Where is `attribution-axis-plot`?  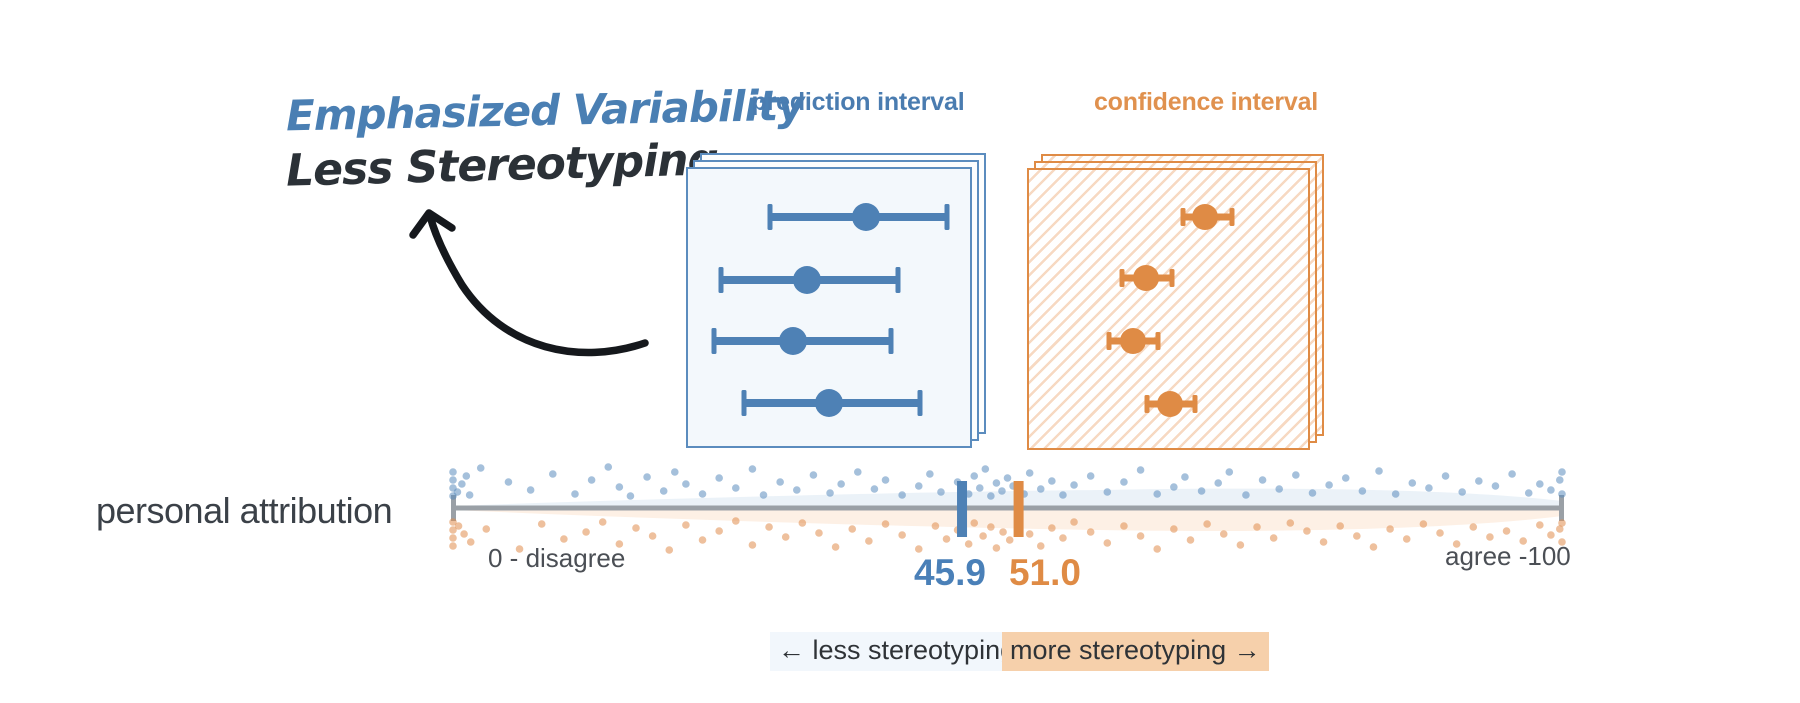 attribution-axis-plot is located at coordinates (1007, 508).